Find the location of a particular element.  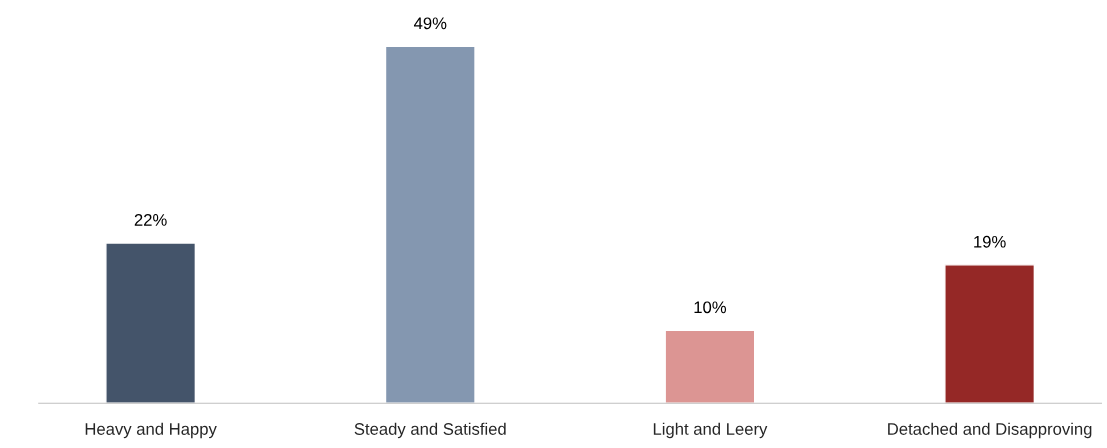

x-tick-label: Light and Leery is located at coordinates (710, 430).